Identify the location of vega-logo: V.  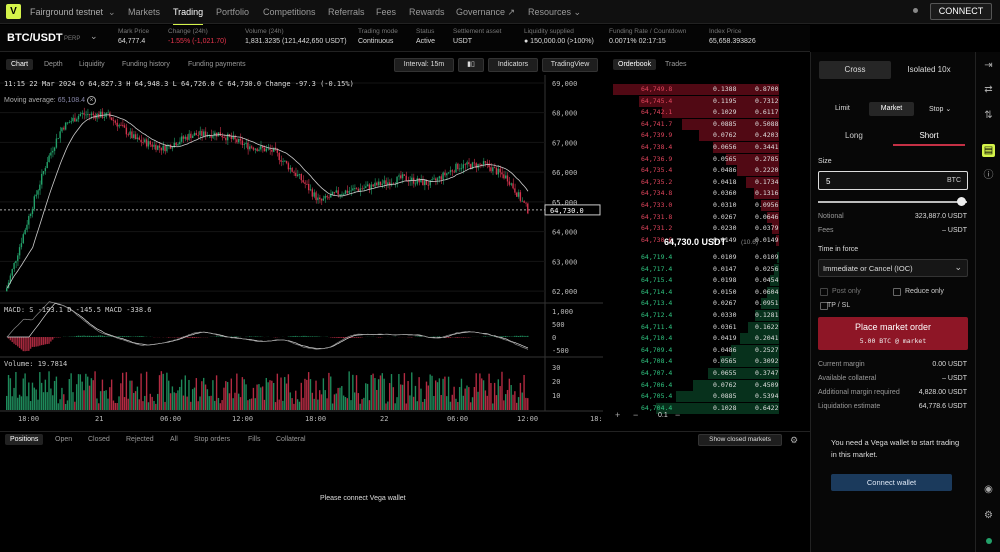
(13, 11).